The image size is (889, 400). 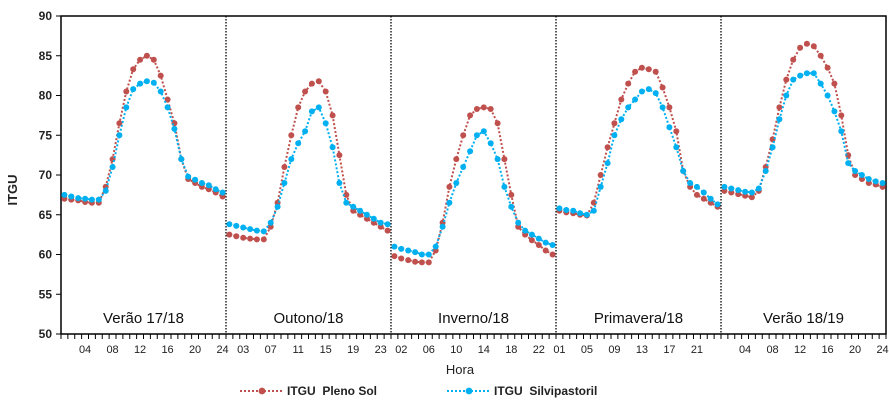 What do you see at coordinates (522, 391) in the screenshot?
I see `legend-item-silvipastoril: ITGU Silvipastoril` at bounding box center [522, 391].